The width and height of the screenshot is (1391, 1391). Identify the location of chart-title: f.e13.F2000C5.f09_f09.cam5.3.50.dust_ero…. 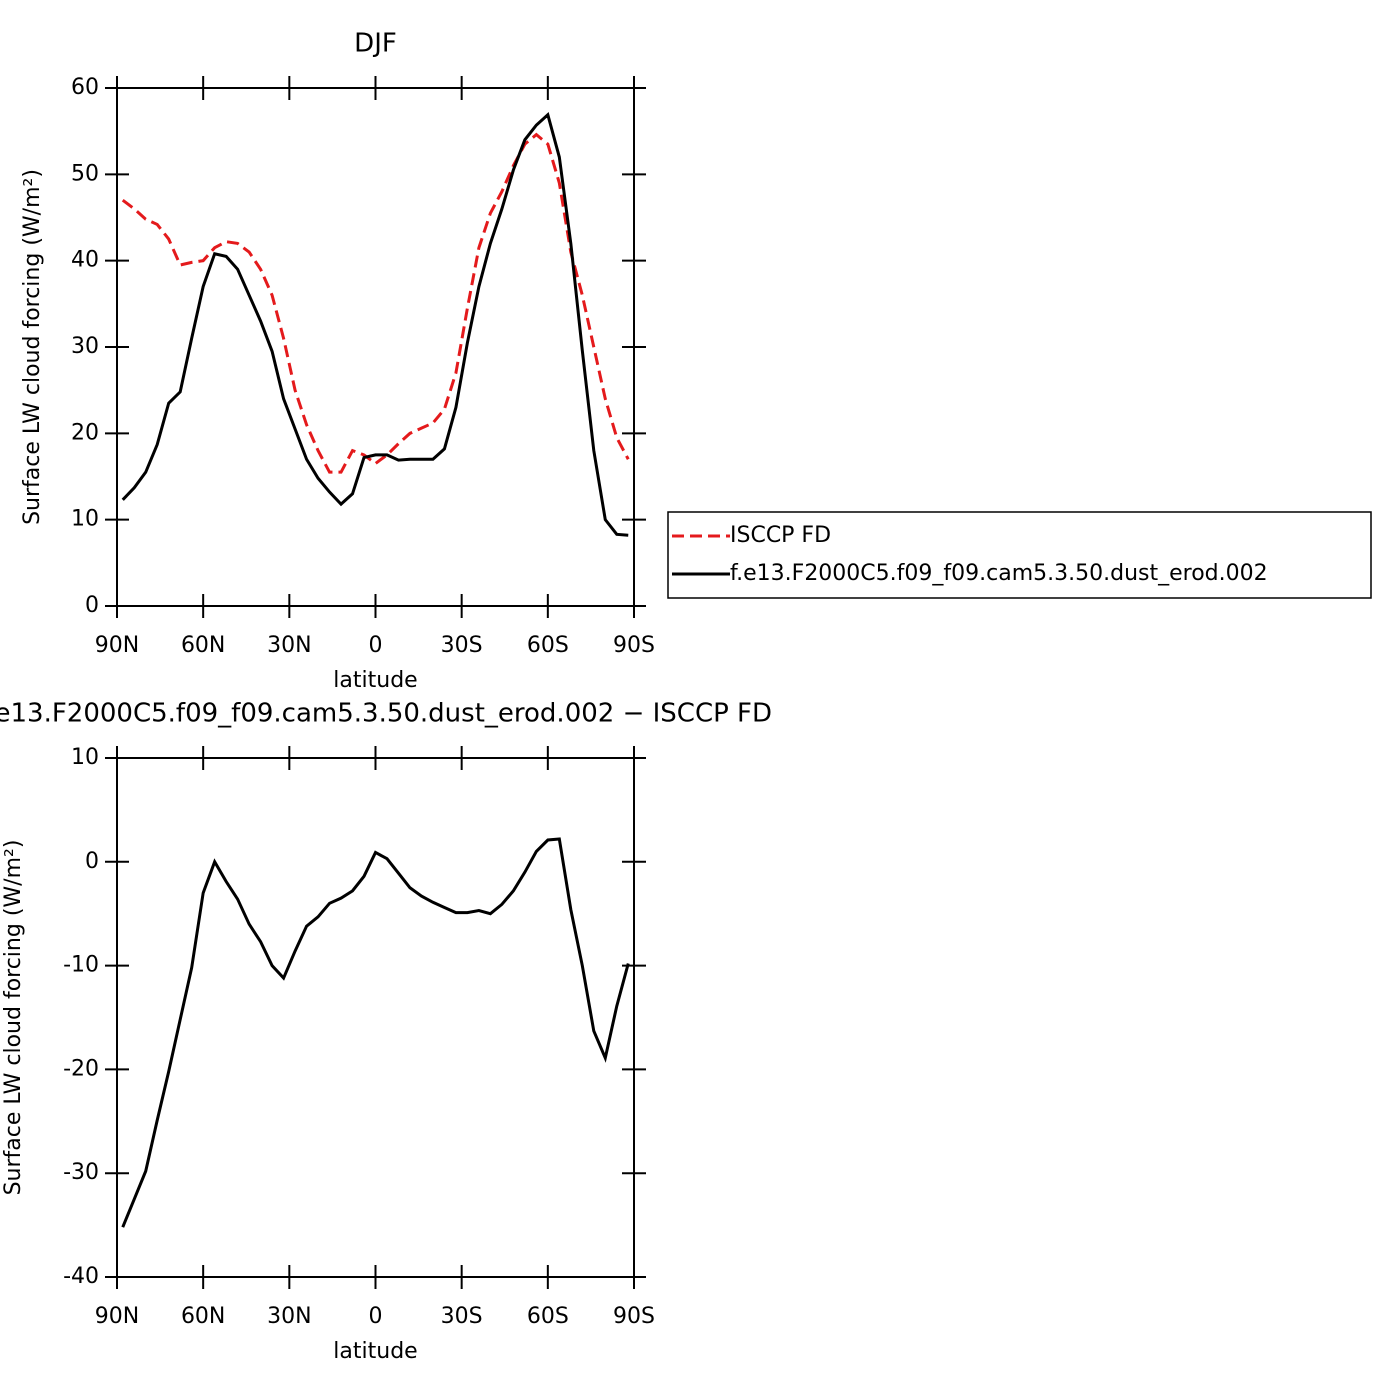
(386, 714).